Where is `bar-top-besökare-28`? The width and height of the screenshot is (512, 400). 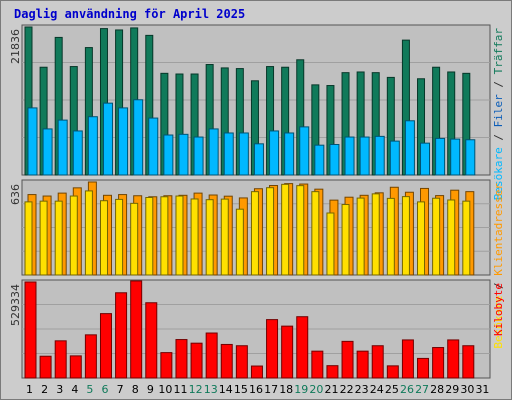
bar-top-besökare-28 is located at coordinates (440, 156).